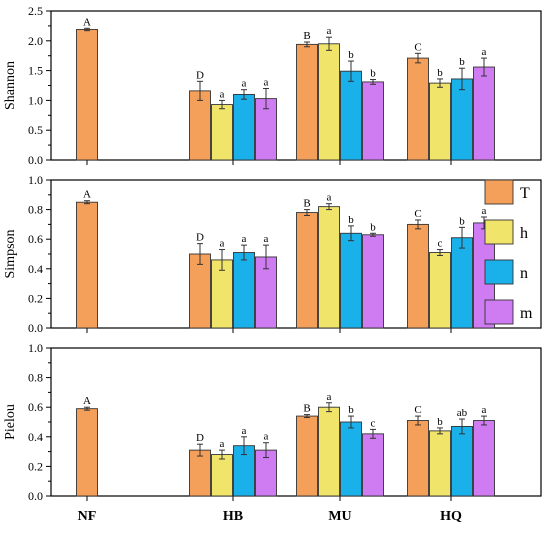  Describe the element at coordinates (526, 313) in the screenshot. I see `legend-label: m` at that location.